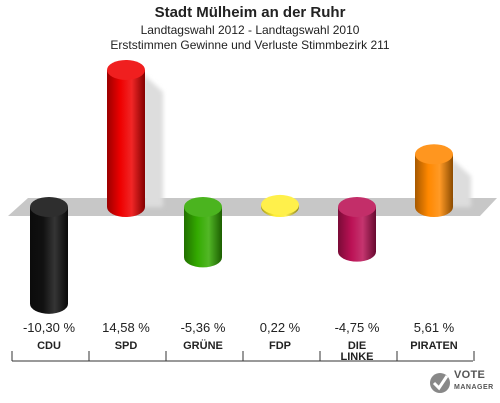  I want to click on logo-text: VOTE MANAGER, so click(474, 381).